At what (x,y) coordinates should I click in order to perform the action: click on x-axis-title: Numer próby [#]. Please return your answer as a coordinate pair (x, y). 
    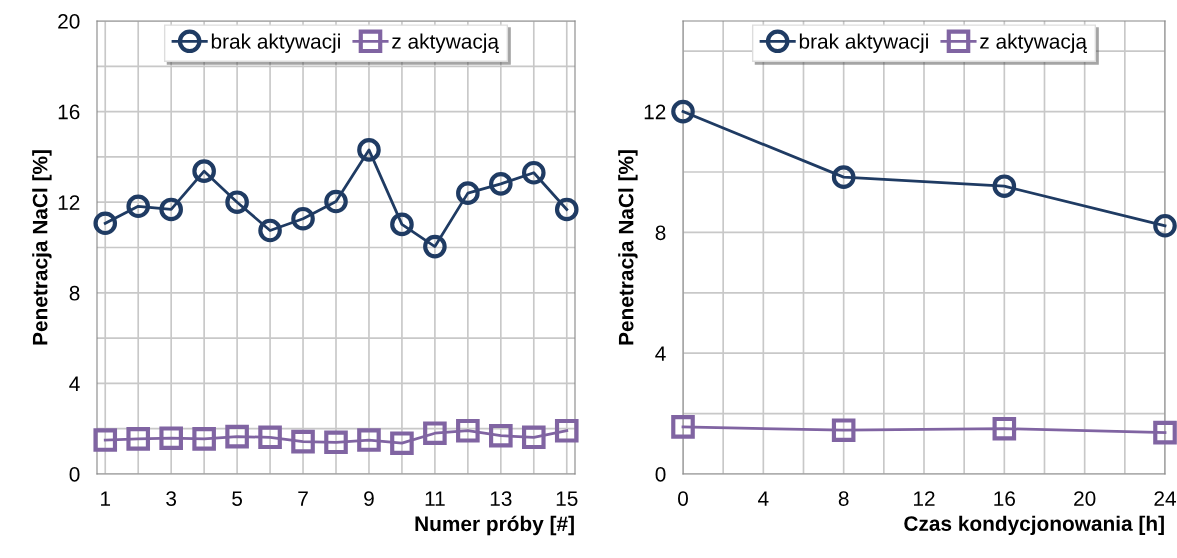
    Looking at the image, I should click on (494, 525).